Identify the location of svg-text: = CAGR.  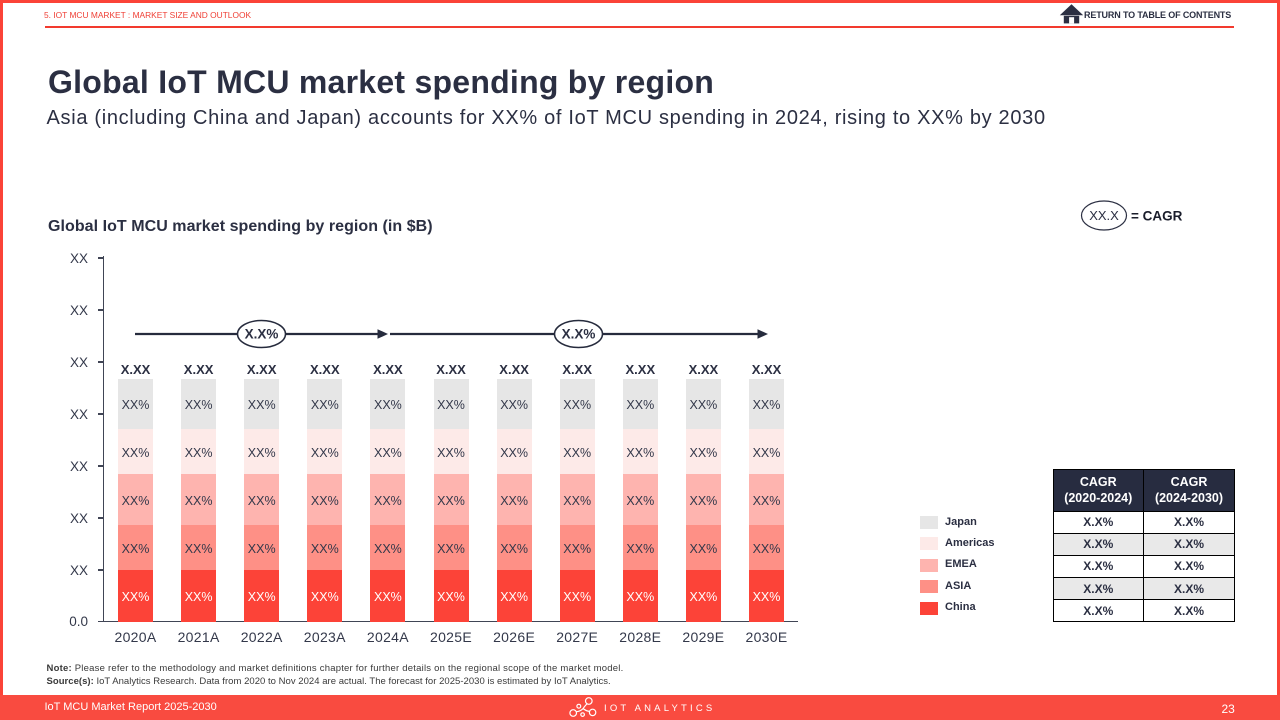
(1157, 216).